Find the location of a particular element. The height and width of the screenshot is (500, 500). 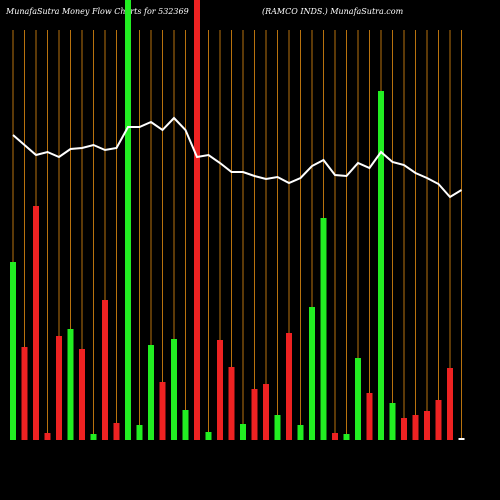

money-flow-line is located at coordinates (237, 157).